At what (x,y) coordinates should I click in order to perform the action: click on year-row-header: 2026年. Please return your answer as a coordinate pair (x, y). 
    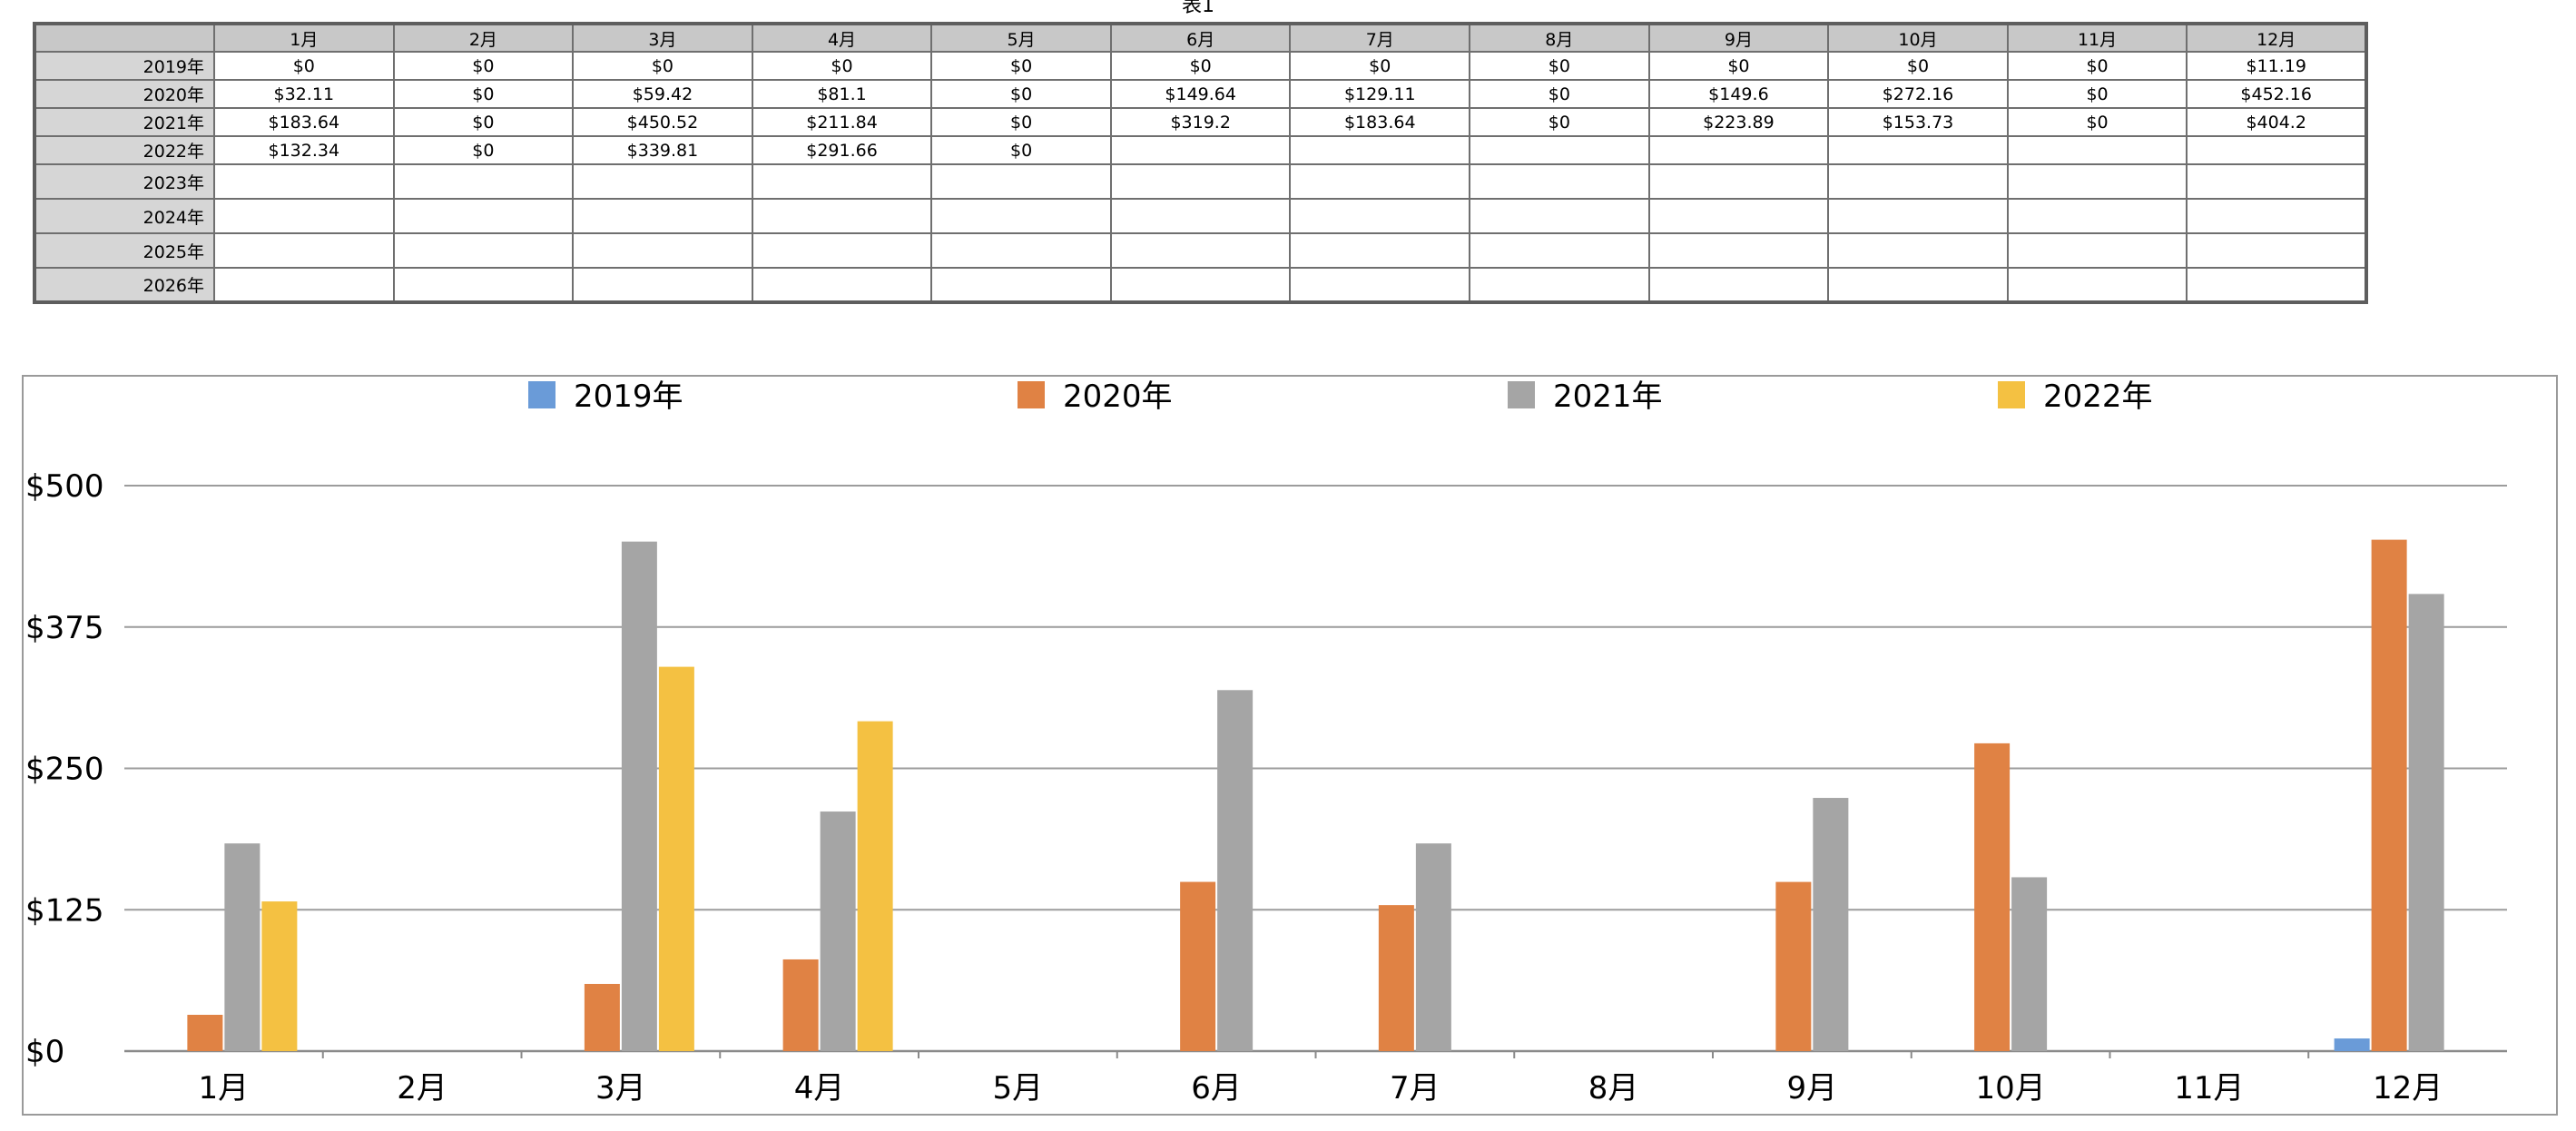
    Looking at the image, I should click on (124, 285).